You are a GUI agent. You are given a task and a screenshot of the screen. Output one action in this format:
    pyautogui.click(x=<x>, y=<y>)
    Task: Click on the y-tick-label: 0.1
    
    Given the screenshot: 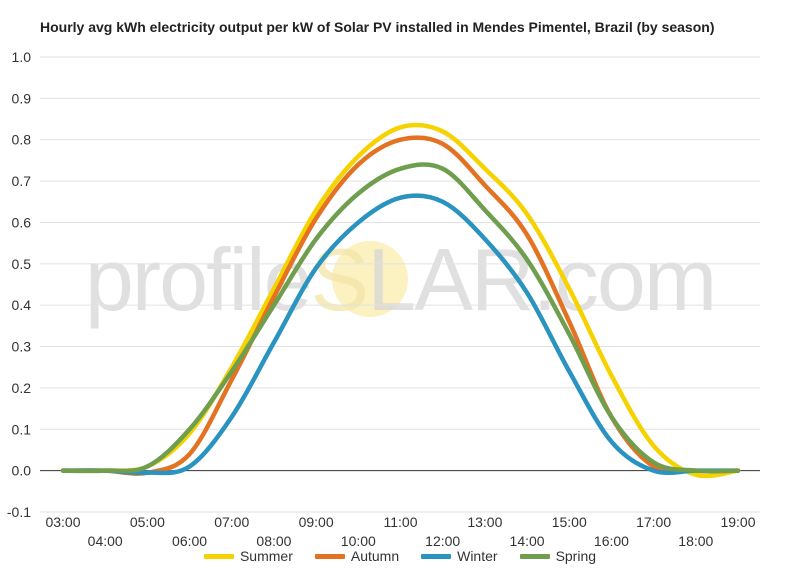 What is the action you would take?
    pyautogui.click(x=22, y=429)
    